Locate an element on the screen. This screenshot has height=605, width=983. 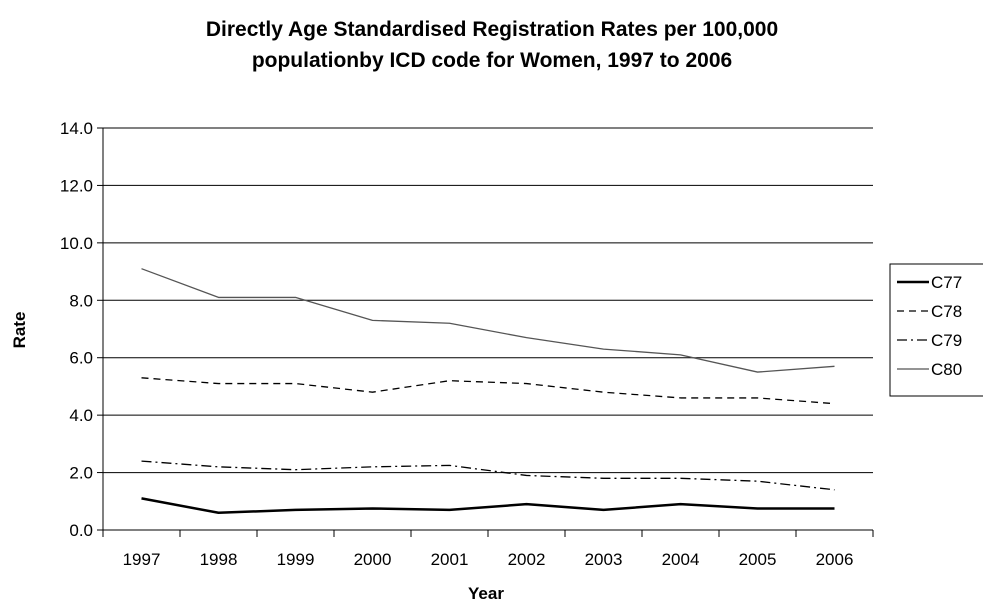
x-tick-label: 2005 is located at coordinates (758, 559).